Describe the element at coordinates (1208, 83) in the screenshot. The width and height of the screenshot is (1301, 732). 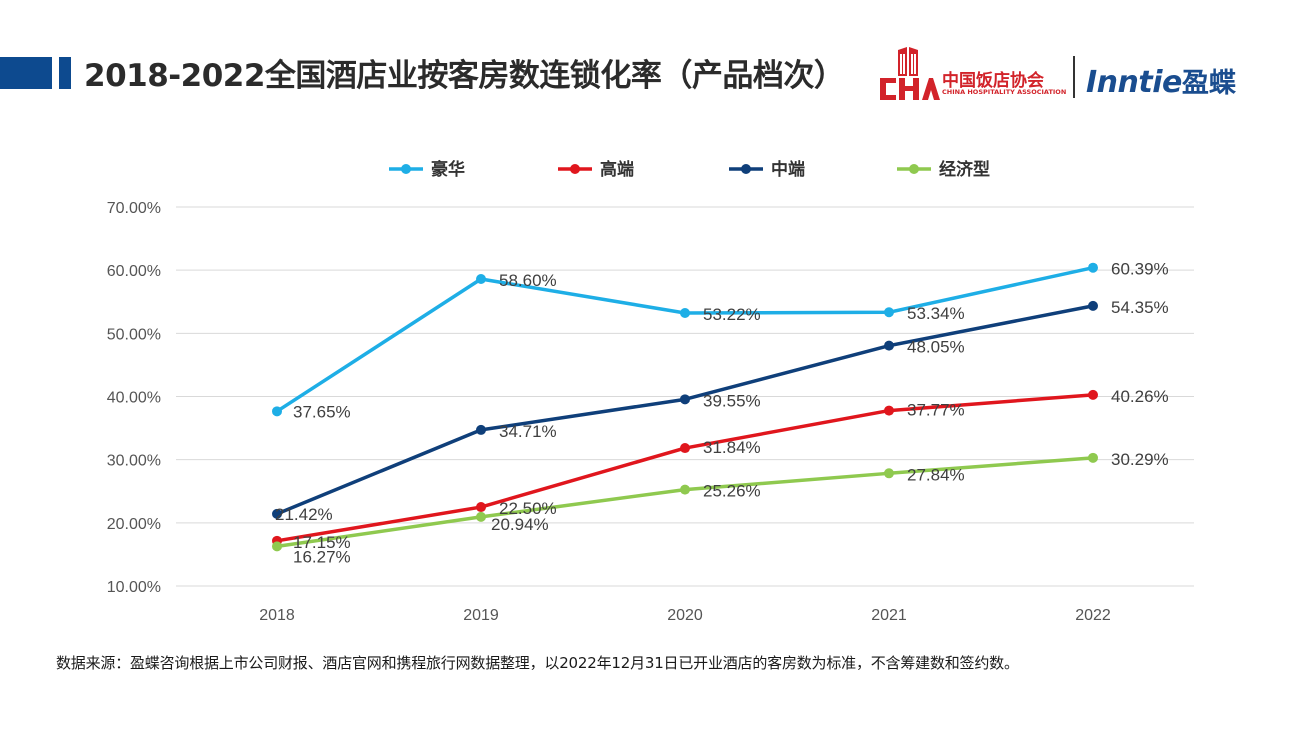
I see `inntie-logo-cn: 盈蝶` at that location.